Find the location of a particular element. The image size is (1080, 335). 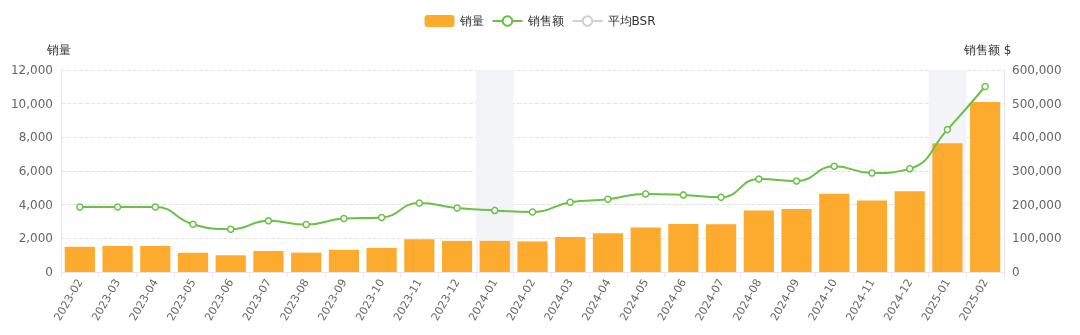

y2-axis-title: 销售额 $ is located at coordinates (987, 50).